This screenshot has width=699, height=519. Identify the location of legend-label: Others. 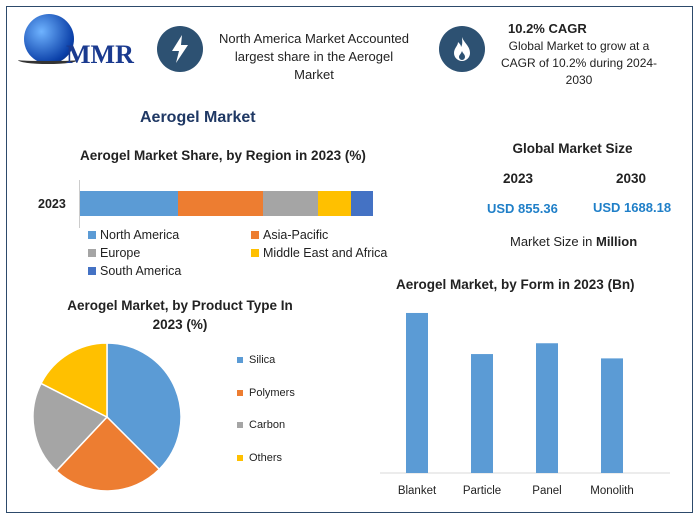
(266, 457).